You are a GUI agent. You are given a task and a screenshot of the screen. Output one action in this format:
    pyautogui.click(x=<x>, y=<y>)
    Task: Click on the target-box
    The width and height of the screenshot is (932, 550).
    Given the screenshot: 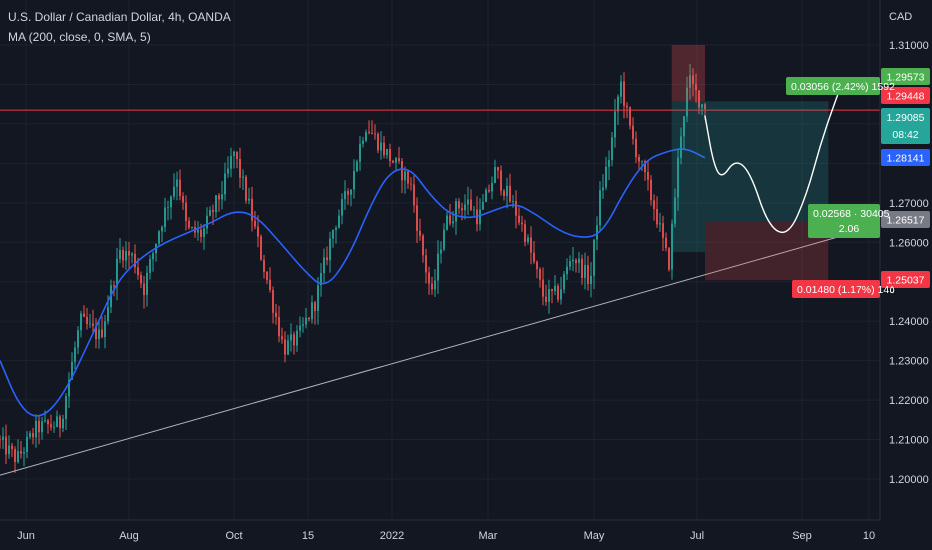 What is the action you would take?
    pyautogui.click(x=688, y=177)
    